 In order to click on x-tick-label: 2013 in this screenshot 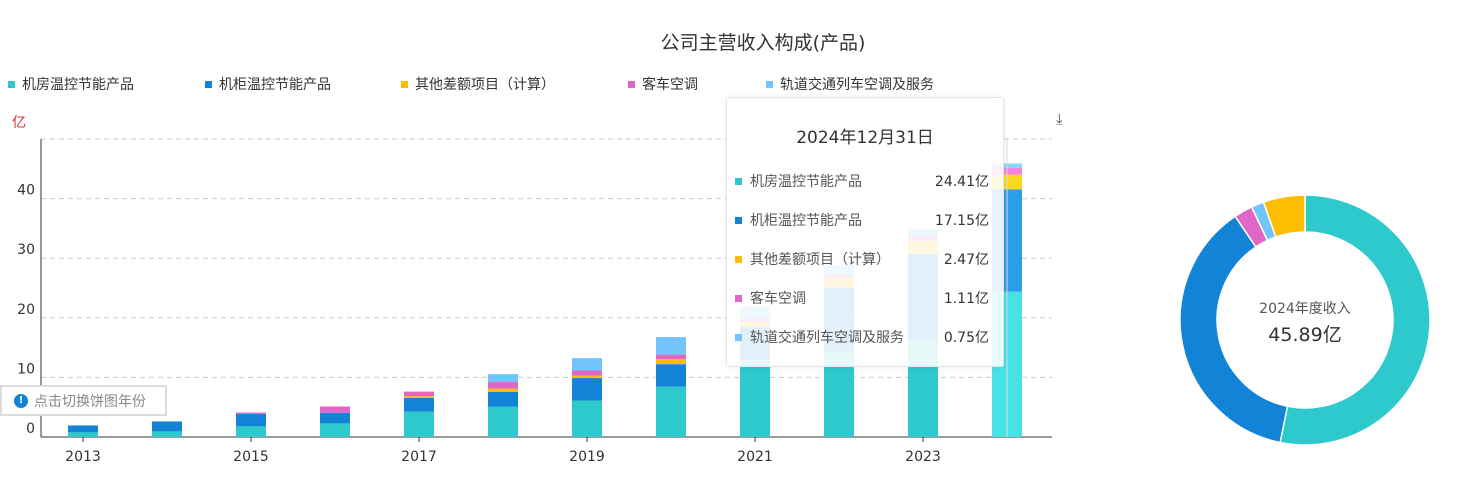, I will do `click(83, 457)`.